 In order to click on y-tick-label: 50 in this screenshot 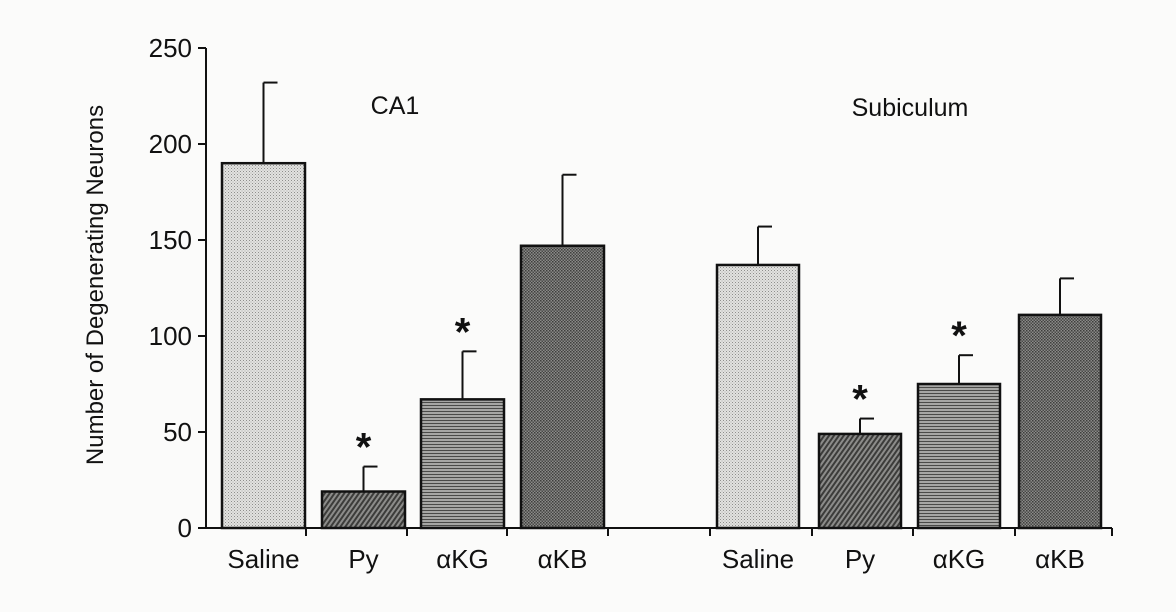, I will do `click(177, 432)`.